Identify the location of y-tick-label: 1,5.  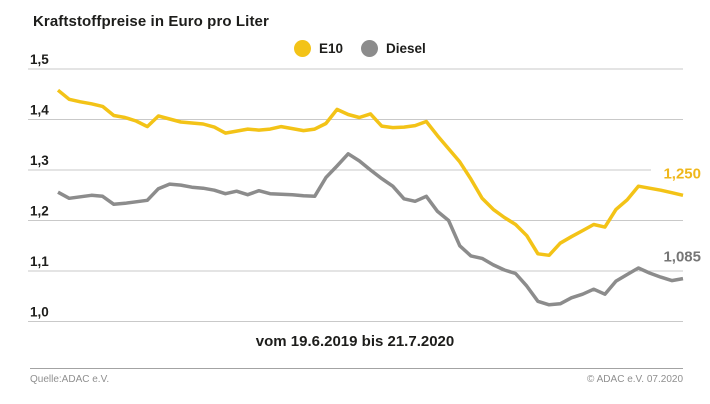
(39, 59).